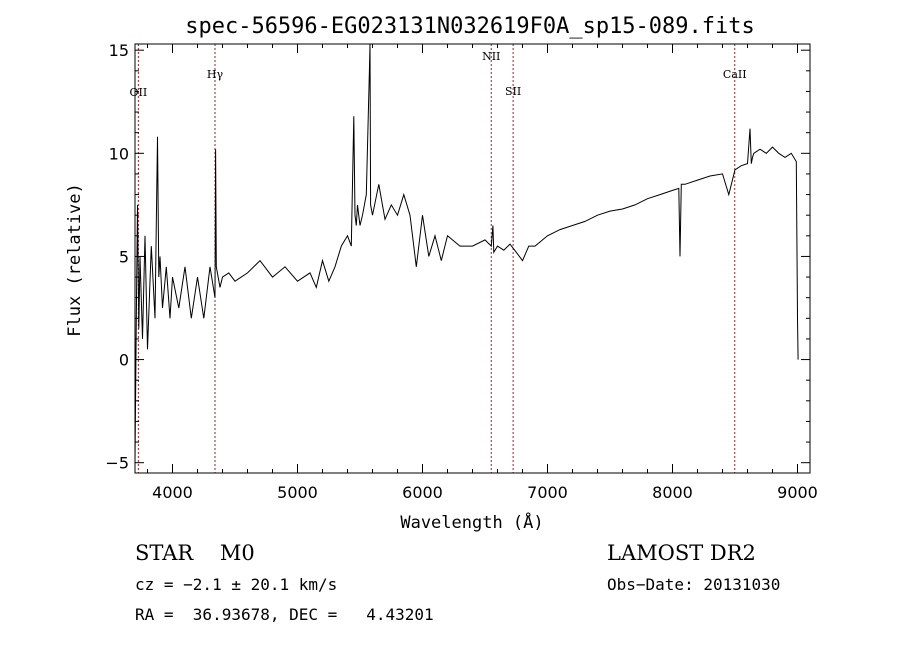 Image resolution: width=900 pixels, height=649 pixels. What do you see at coordinates (124, 360) in the screenshot?
I see `y-tick-label: 0` at bounding box center [124, 360].